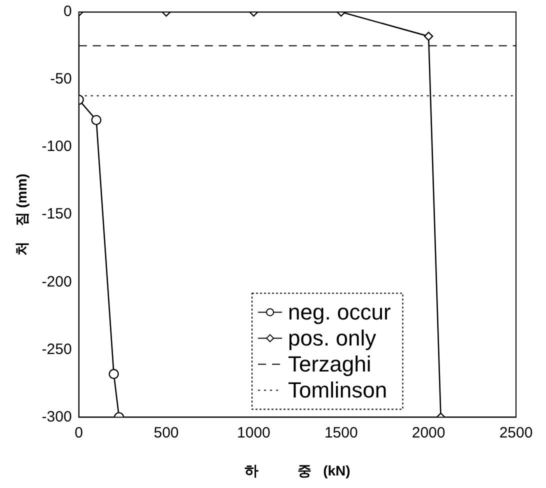 This screenshot has width=546, height=488. Describe the element at coordinates (78, 433) in the screenshot. I see `x-tick-label: 0` at that location.